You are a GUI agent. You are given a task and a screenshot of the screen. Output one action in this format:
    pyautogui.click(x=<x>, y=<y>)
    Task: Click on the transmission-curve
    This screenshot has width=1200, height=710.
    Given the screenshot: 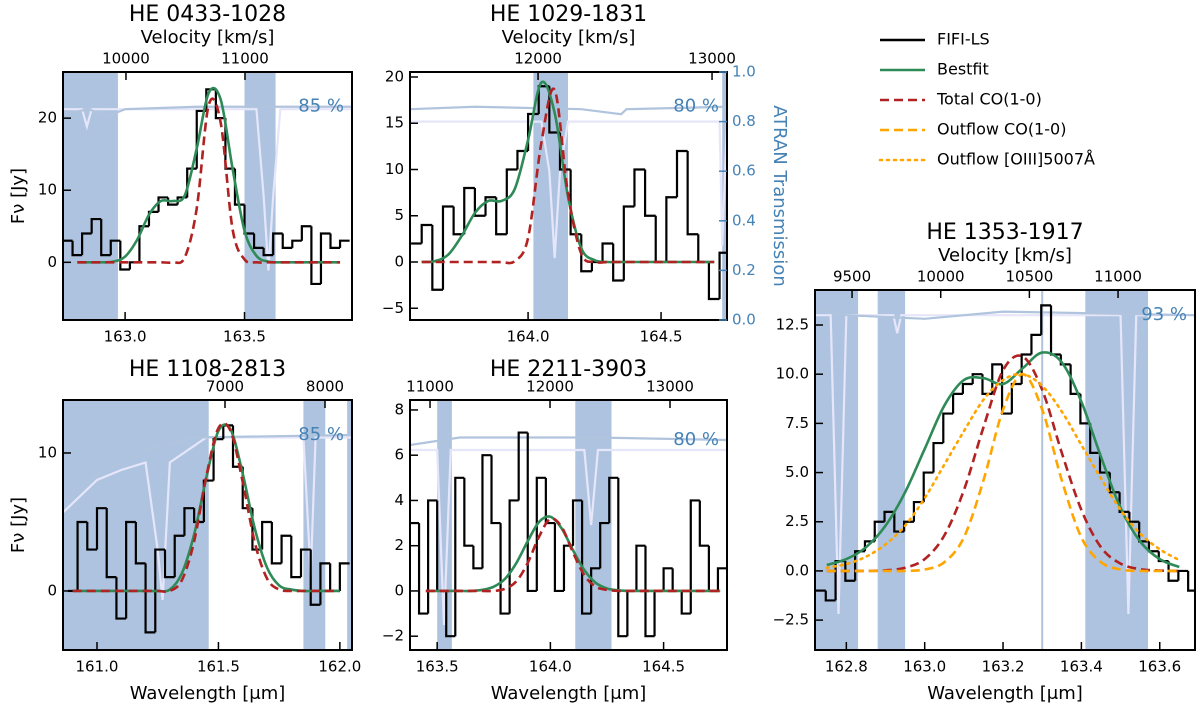 What is the action you would take?
    pyautogui.click(x=207, y=111)
    